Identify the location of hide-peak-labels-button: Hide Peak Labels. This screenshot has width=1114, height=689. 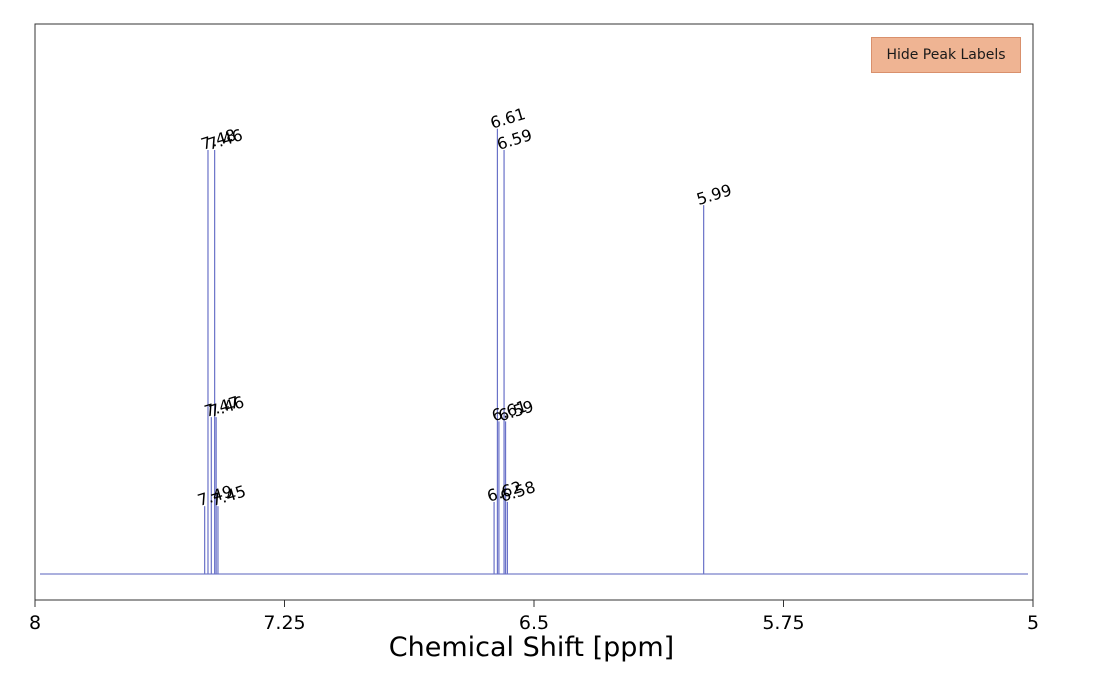
(946, 55).